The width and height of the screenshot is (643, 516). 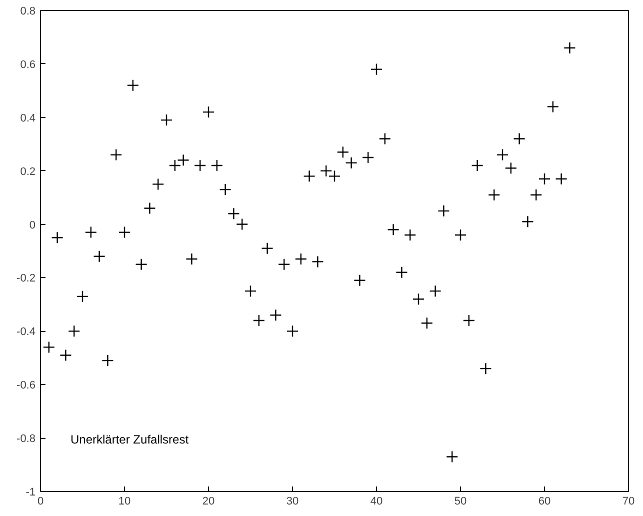 What do you see at coordinates (26, 386) in the screenshot?
I see `y-tick-label: -0.6` at bounding box center [26, 386].